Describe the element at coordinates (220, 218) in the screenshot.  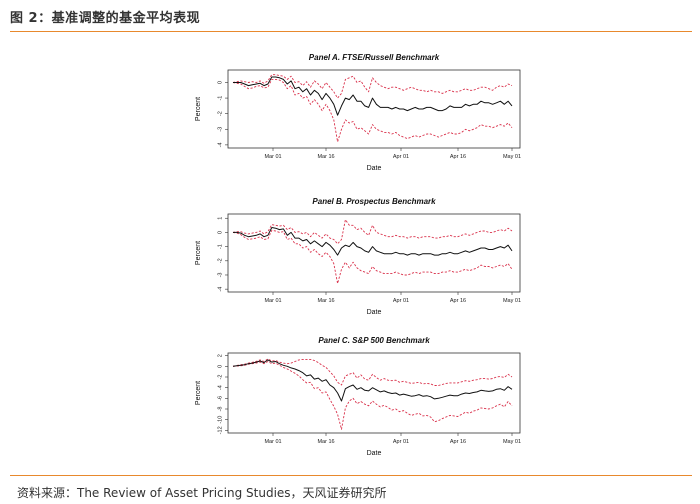
I see `y-tick-label: 1` at that location.